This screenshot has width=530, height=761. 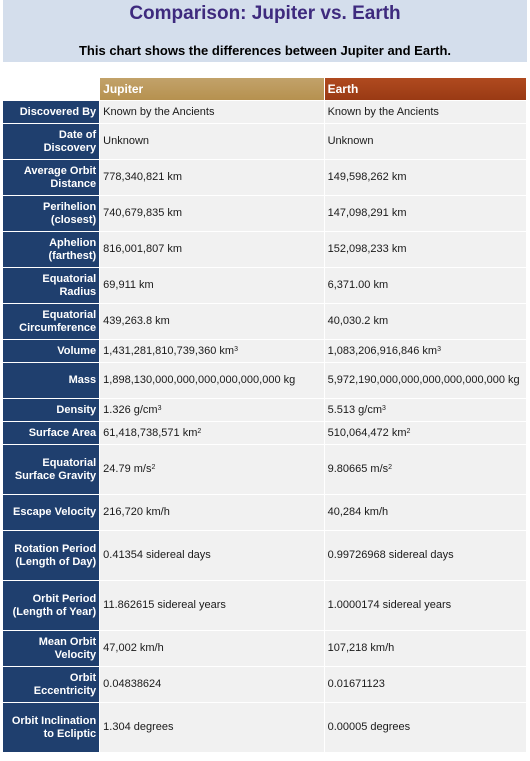 What do you see at coordinates (212, 285) in the screenshot?
I see `jupiter-value: 69,911 km` at bounding box center [212, 285].